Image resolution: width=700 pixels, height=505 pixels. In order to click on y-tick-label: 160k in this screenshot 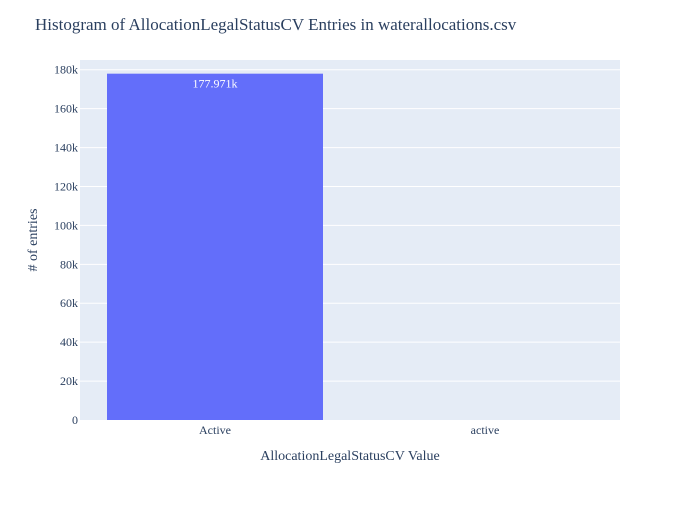, I will do `click(66, 109)`.